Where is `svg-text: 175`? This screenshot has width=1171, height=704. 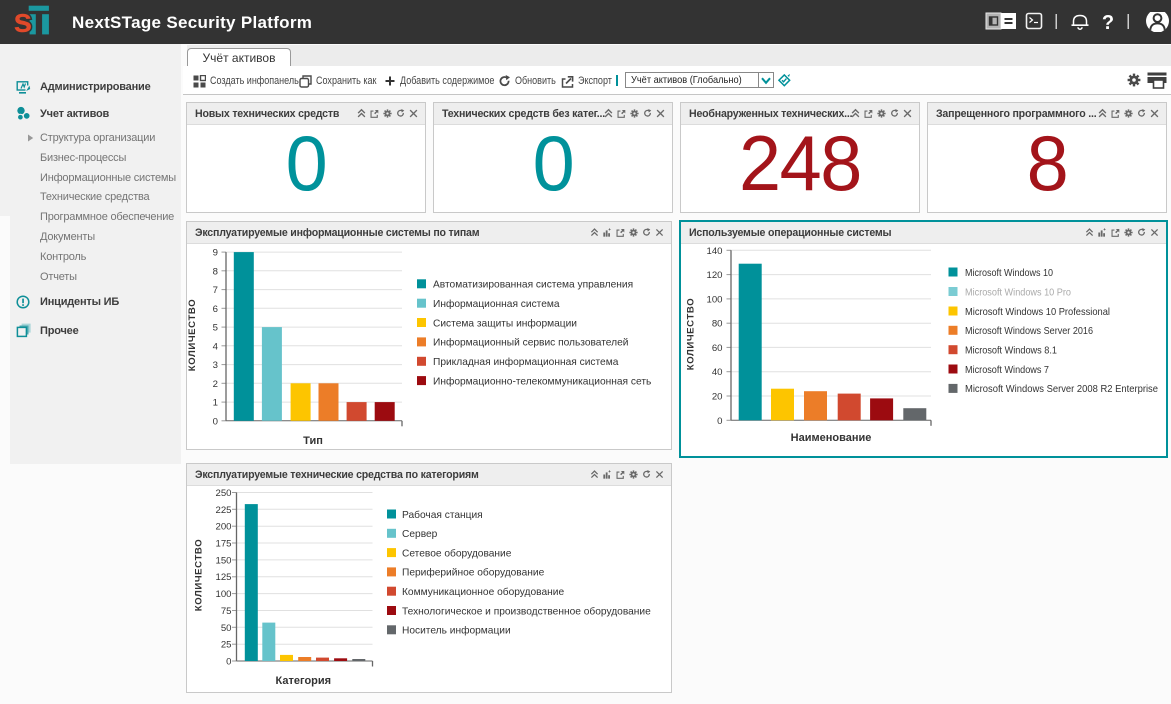
svg-text: 175 is located at coordinates (223, 544).